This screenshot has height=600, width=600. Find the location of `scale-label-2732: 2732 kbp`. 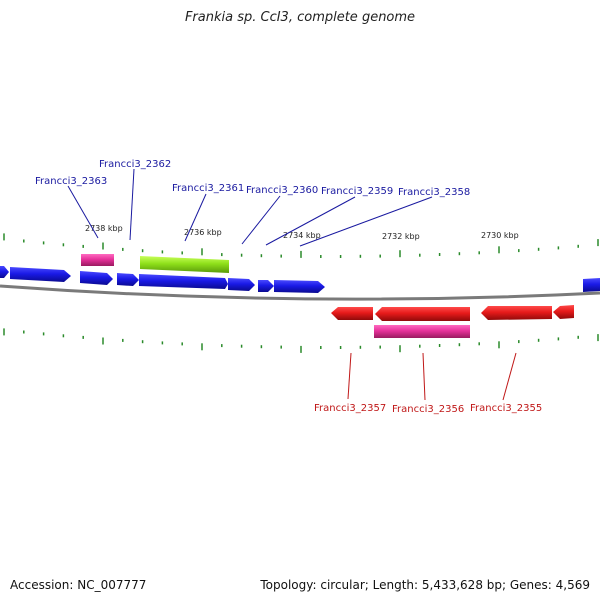

scale-label-2732: 2732 kbp is located at coordinates (401, 236).